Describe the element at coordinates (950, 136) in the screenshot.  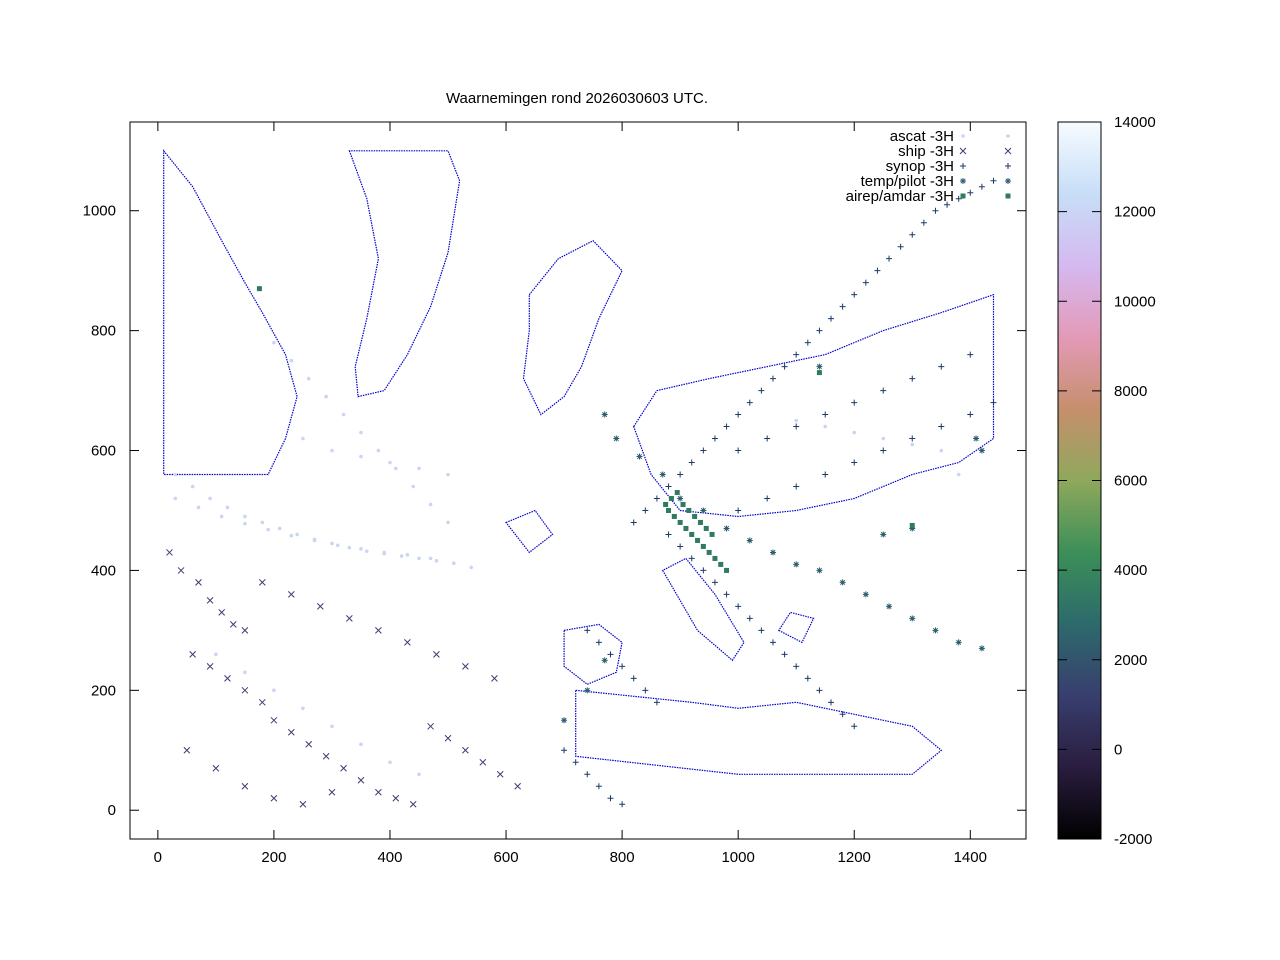
I see `legend-entry-1: ascat -3H` at that location.